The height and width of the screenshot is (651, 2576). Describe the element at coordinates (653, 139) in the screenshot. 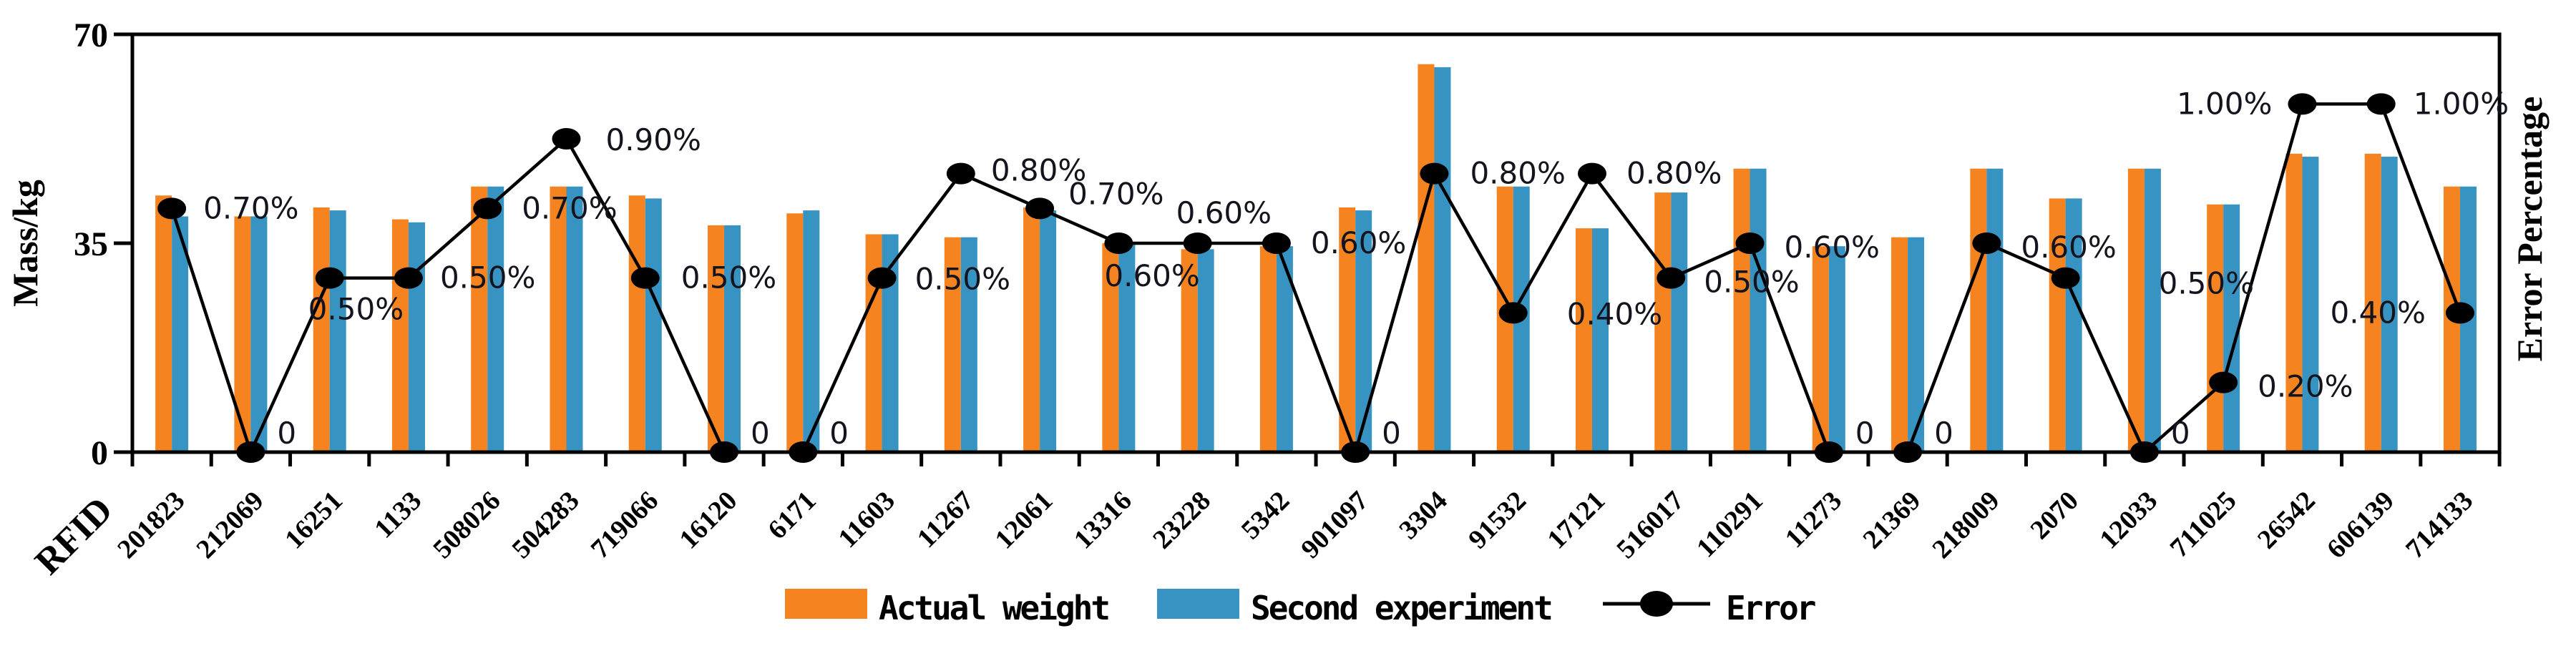

I see `error-value-label: 0.90%` at that location.